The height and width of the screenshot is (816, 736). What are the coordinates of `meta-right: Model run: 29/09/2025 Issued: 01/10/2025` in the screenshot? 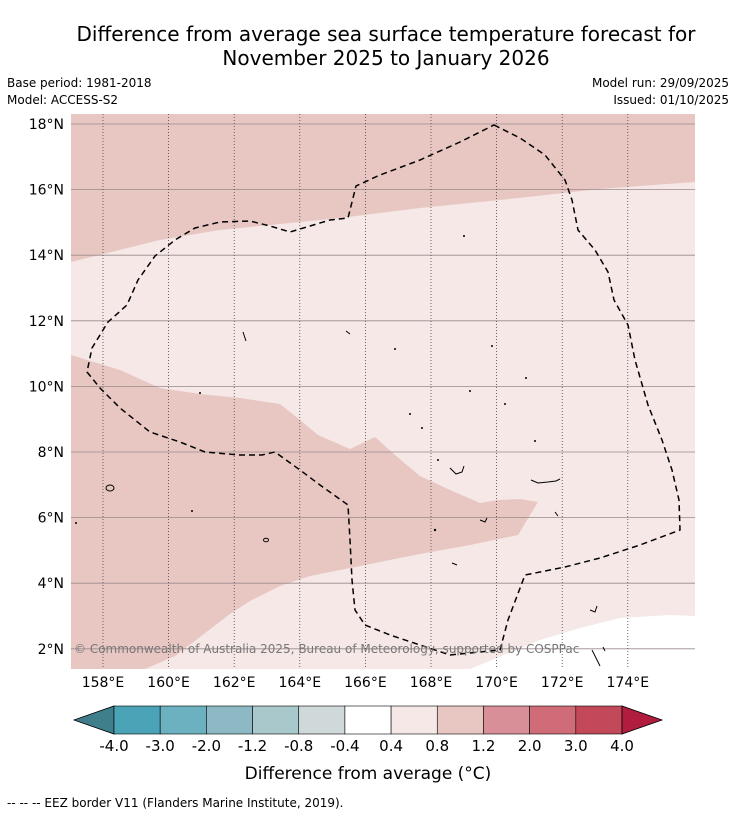 It's located at (660, 92).